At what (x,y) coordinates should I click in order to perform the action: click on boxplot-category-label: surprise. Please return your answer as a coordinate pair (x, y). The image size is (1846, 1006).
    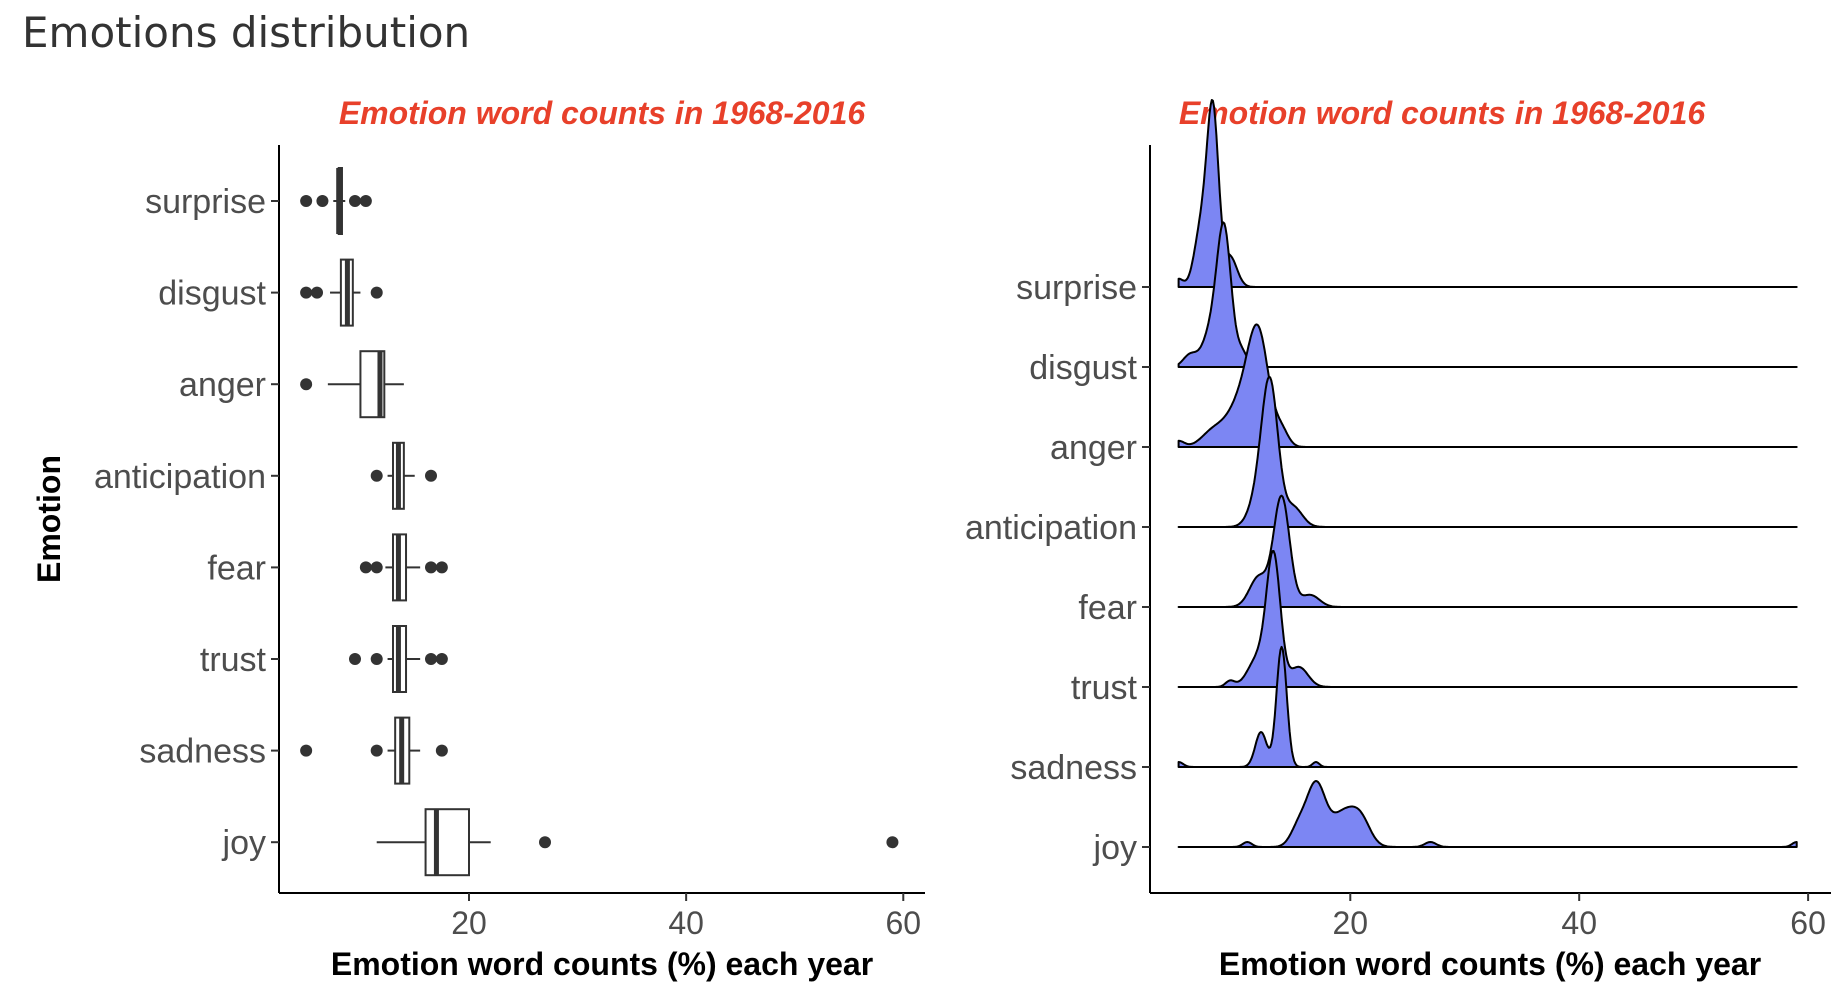
    Looking at the image, I should click on (205, 202).